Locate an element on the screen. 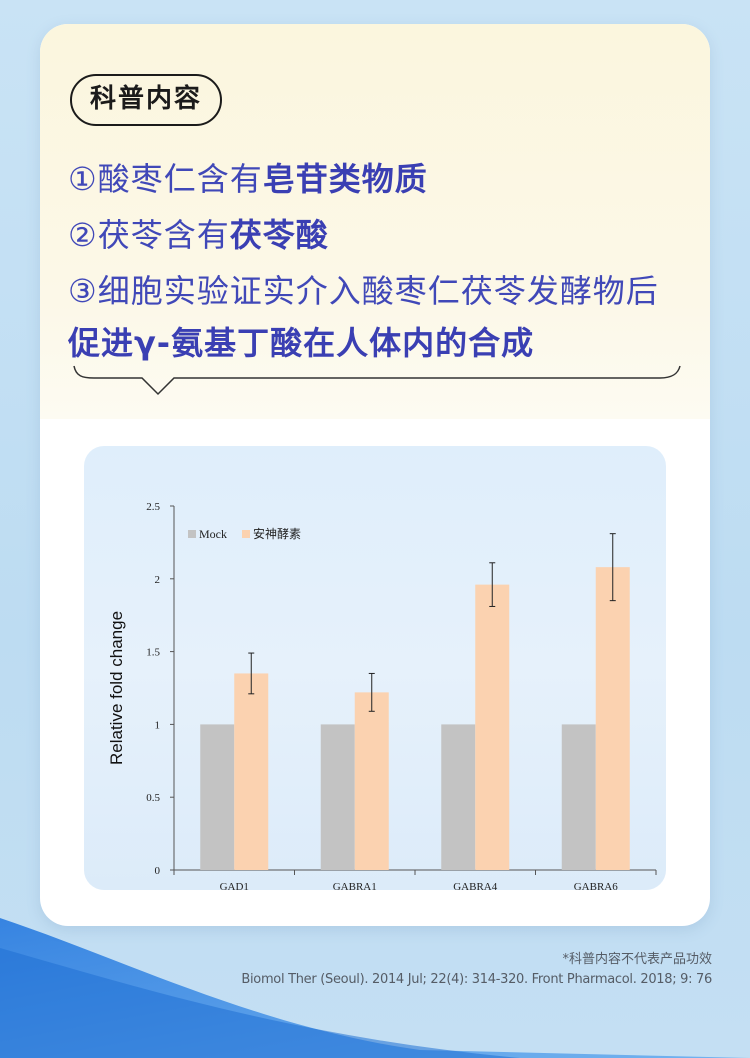  bar-product-gabra1 is located at coordinates (371, 781).